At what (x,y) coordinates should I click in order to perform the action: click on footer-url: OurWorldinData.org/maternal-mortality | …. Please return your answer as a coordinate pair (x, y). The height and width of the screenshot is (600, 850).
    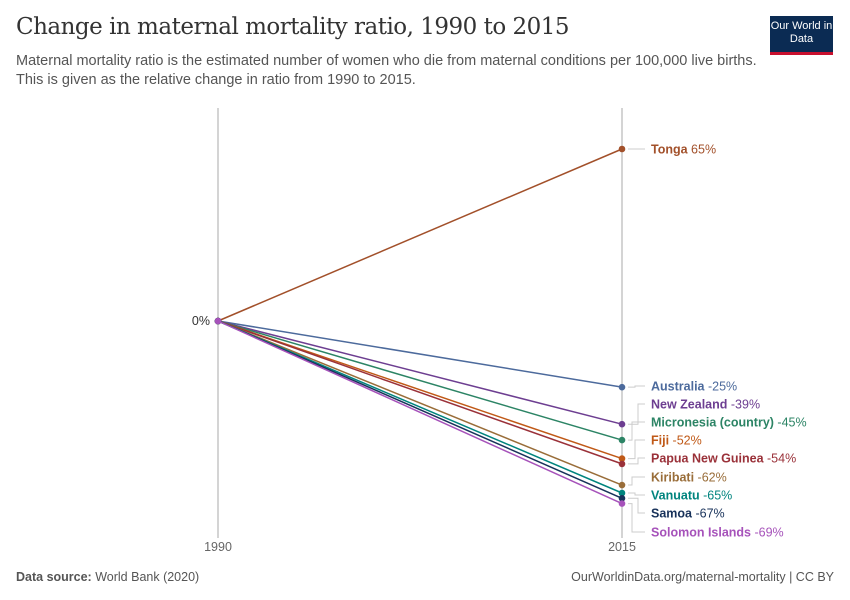
    Looking at the image, I should click on (702, 577).